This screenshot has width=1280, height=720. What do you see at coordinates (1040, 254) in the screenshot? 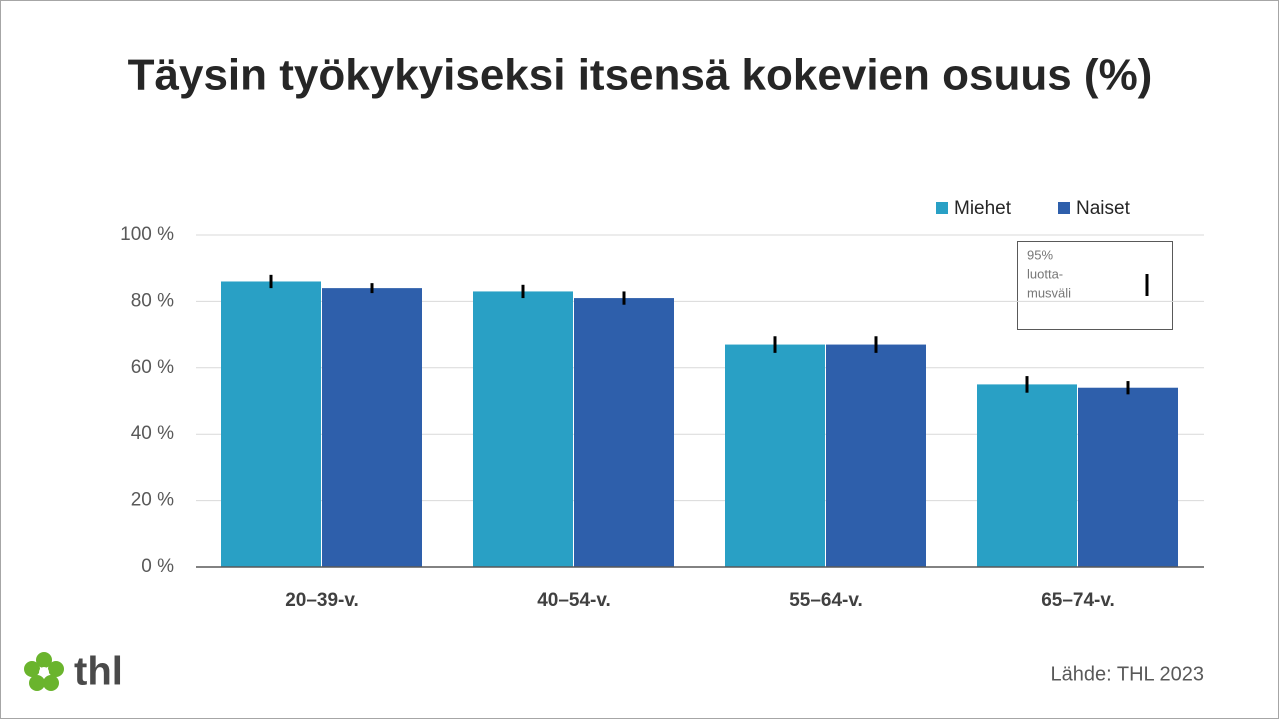
I see `ci-legend-text: 95%` at bounding box center [1040, 254].